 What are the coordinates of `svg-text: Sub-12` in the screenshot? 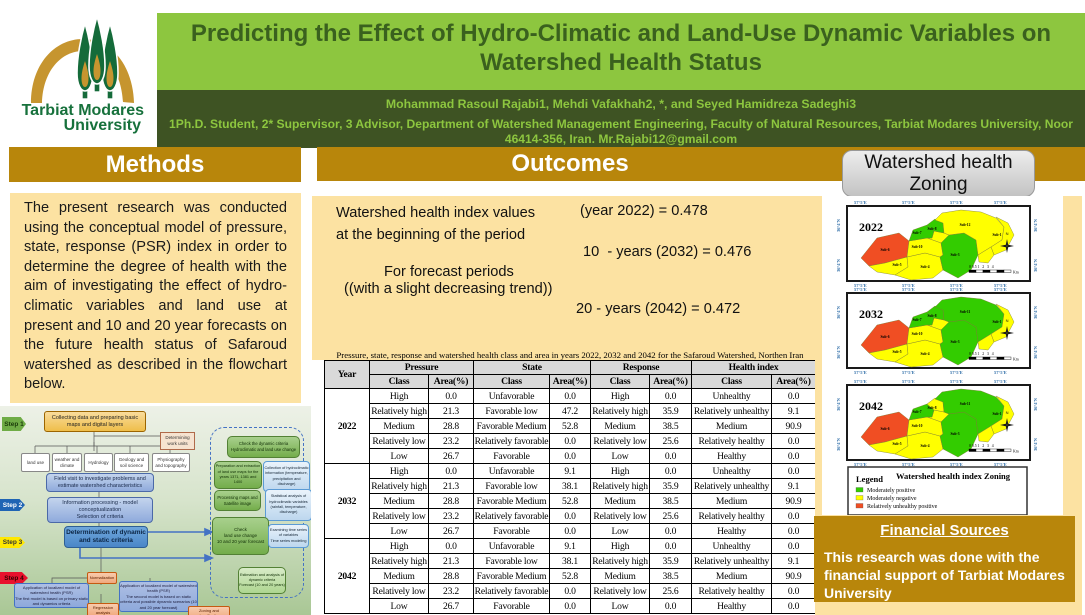 It's located at (965, 225).